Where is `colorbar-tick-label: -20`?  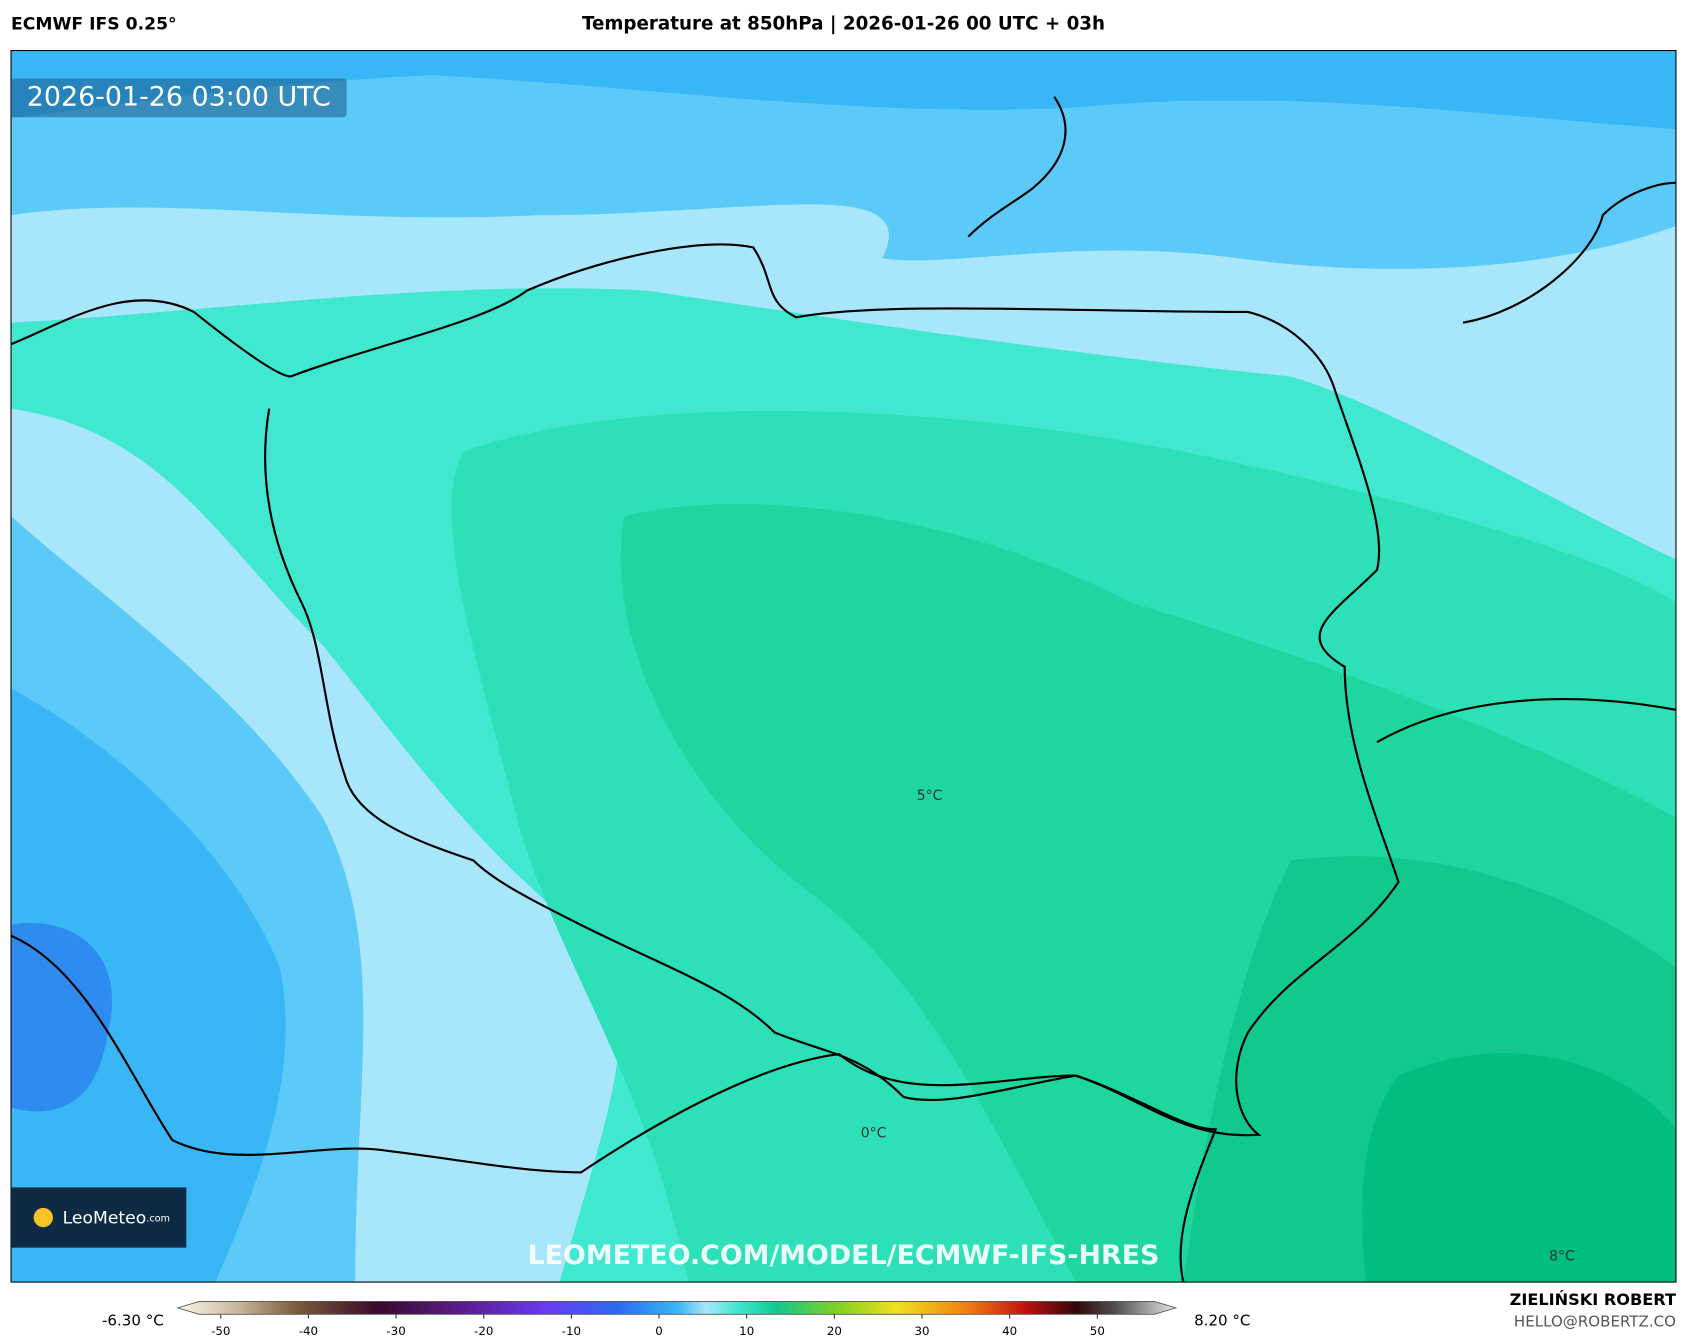 colorbar-tick-label: -20 is located at coordinates (483, 1331).